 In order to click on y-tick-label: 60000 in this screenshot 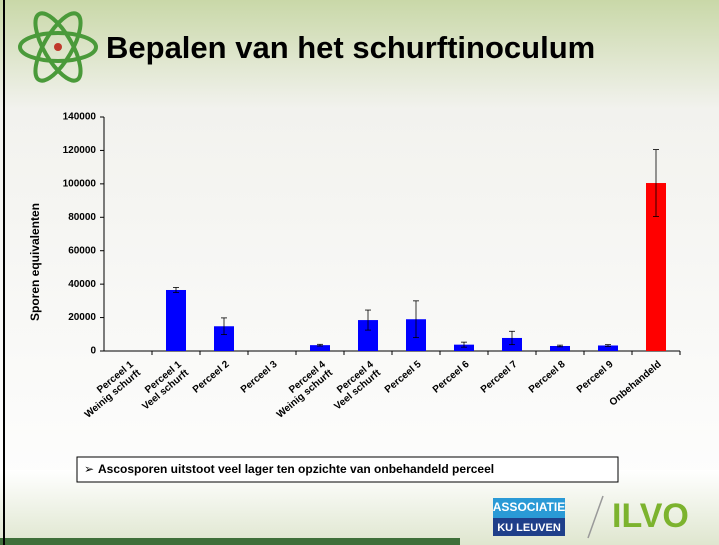, I will do `click(82, 250)`.